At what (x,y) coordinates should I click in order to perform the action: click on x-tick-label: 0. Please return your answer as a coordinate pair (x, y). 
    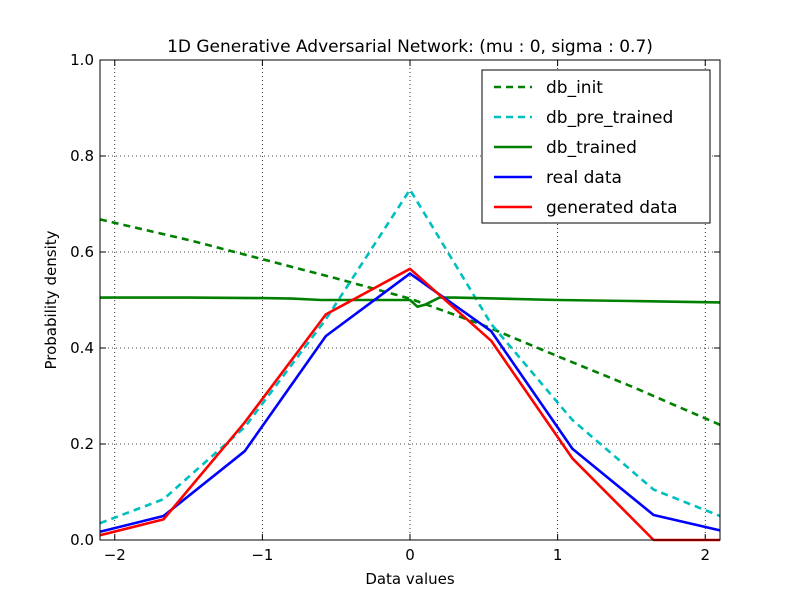
    Looking at the image, I should click on (410, 555).